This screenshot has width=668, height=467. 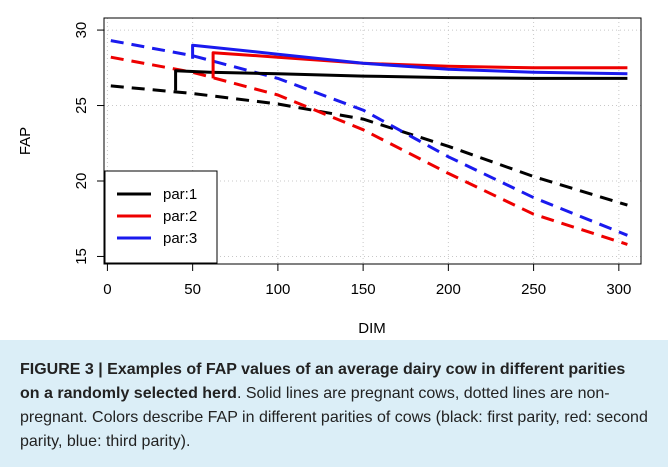 What do you see at coordinates (81, 30) in the screenshot?
I see `y-tick-label: 30` at bounding box center [81, 30].